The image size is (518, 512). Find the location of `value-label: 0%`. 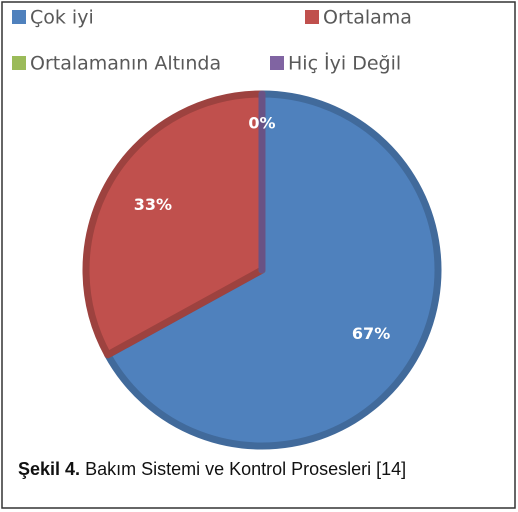

value-label: 0% is located at coordinates (261, 122).